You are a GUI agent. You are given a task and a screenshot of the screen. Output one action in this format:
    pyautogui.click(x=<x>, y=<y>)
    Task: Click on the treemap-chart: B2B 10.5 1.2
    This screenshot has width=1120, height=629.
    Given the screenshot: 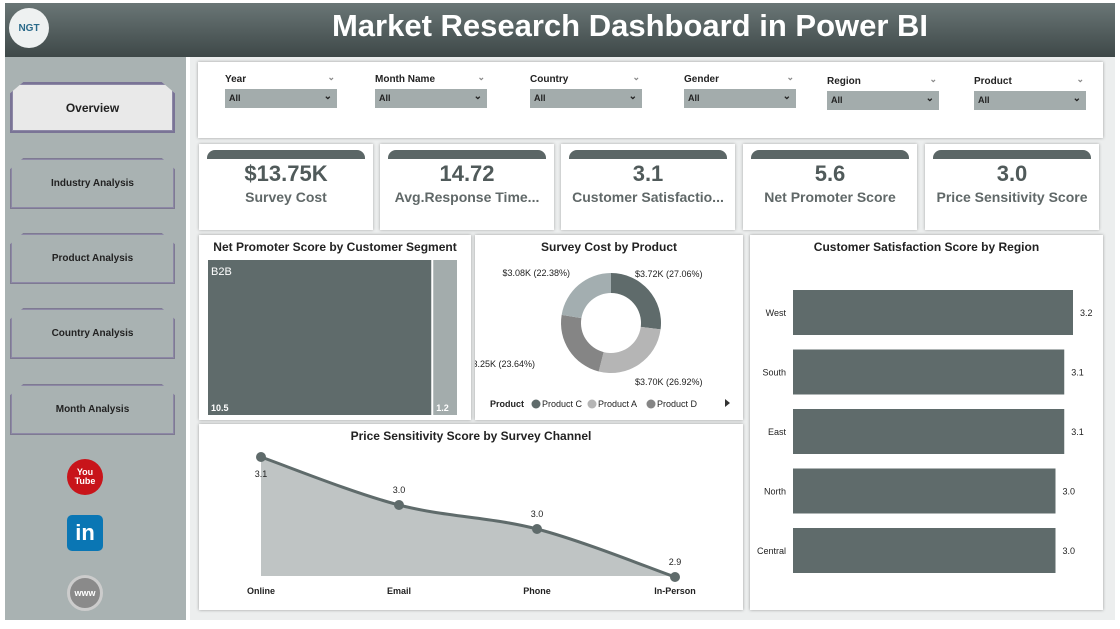 What is the action you would take?
    pyautogui.click(x=332, y=337)
    